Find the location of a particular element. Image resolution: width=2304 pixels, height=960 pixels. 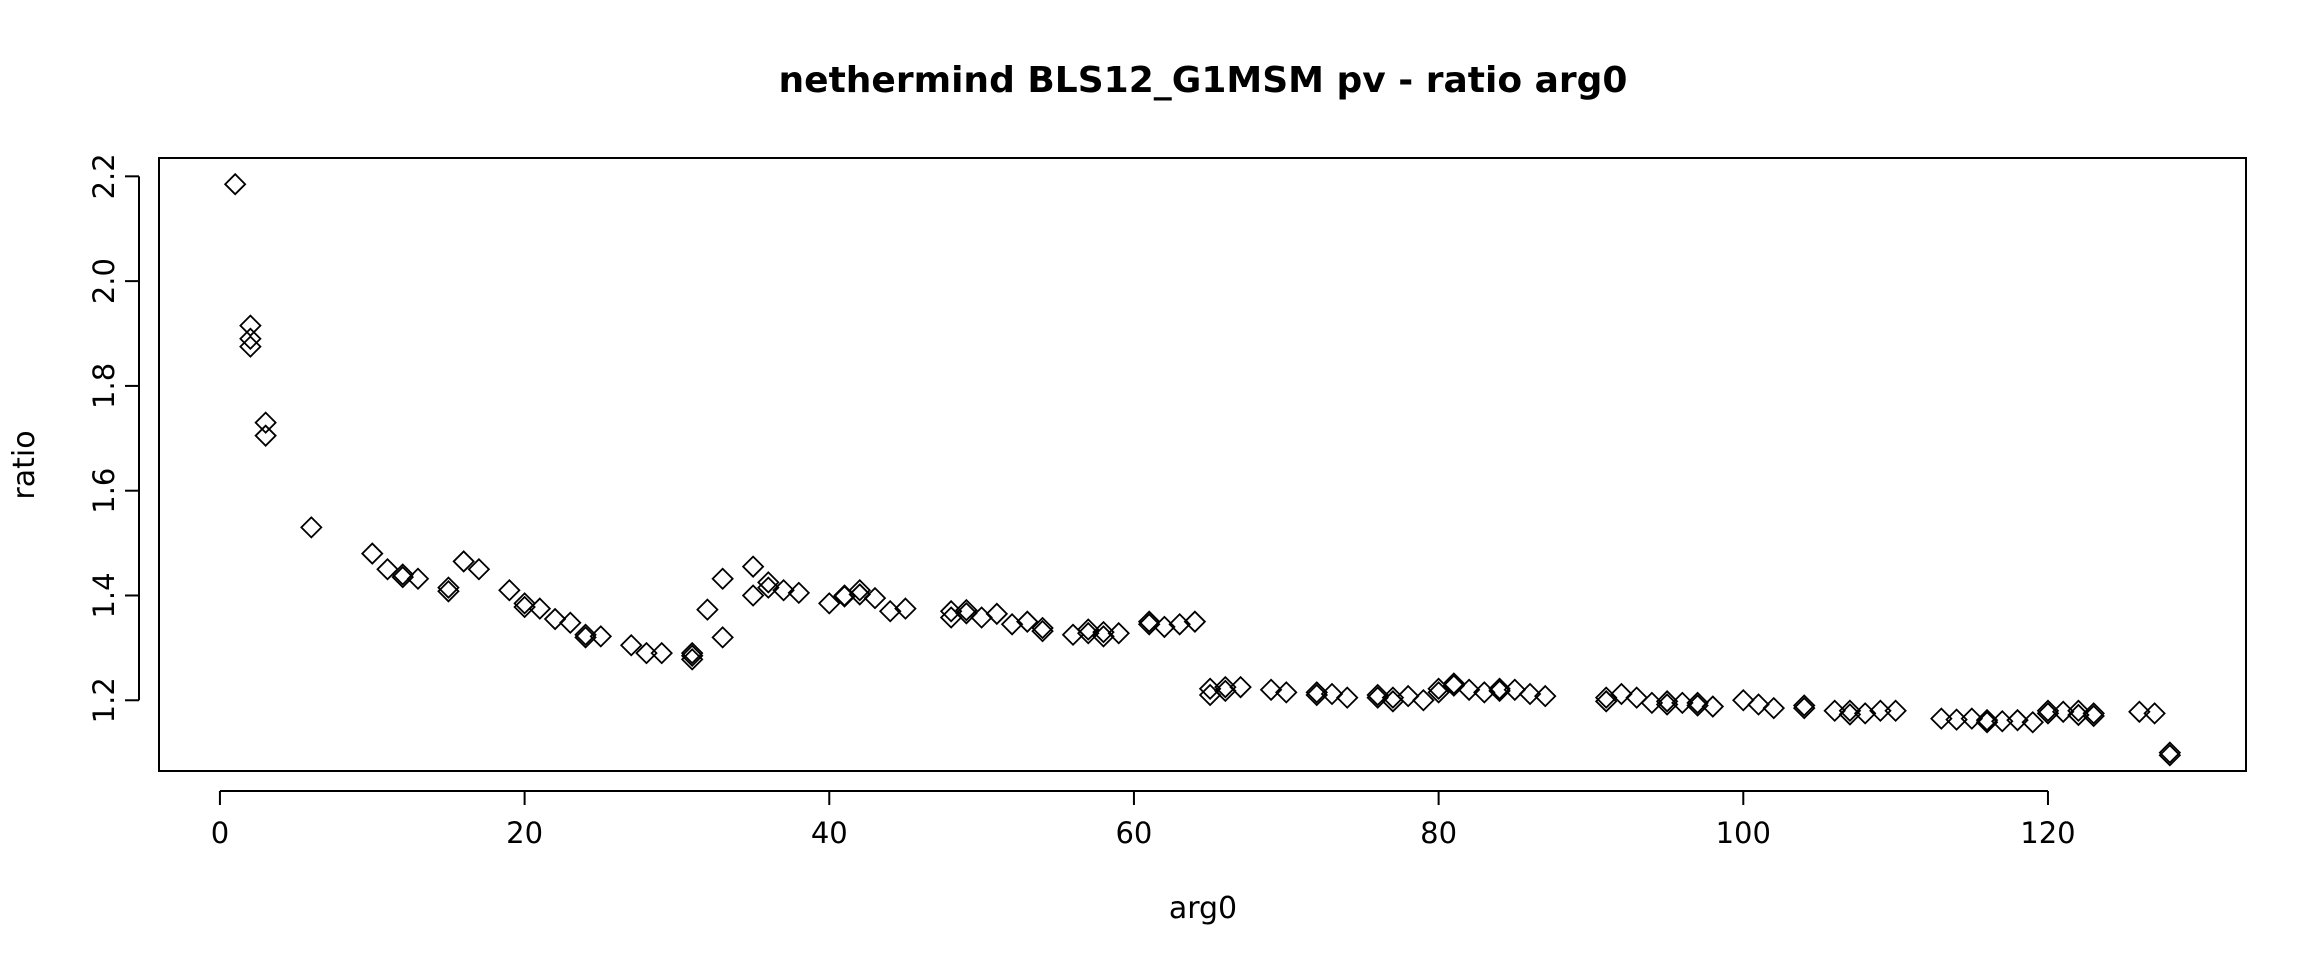

x-tick-label: 80 is located at coordinates (1438, 833).